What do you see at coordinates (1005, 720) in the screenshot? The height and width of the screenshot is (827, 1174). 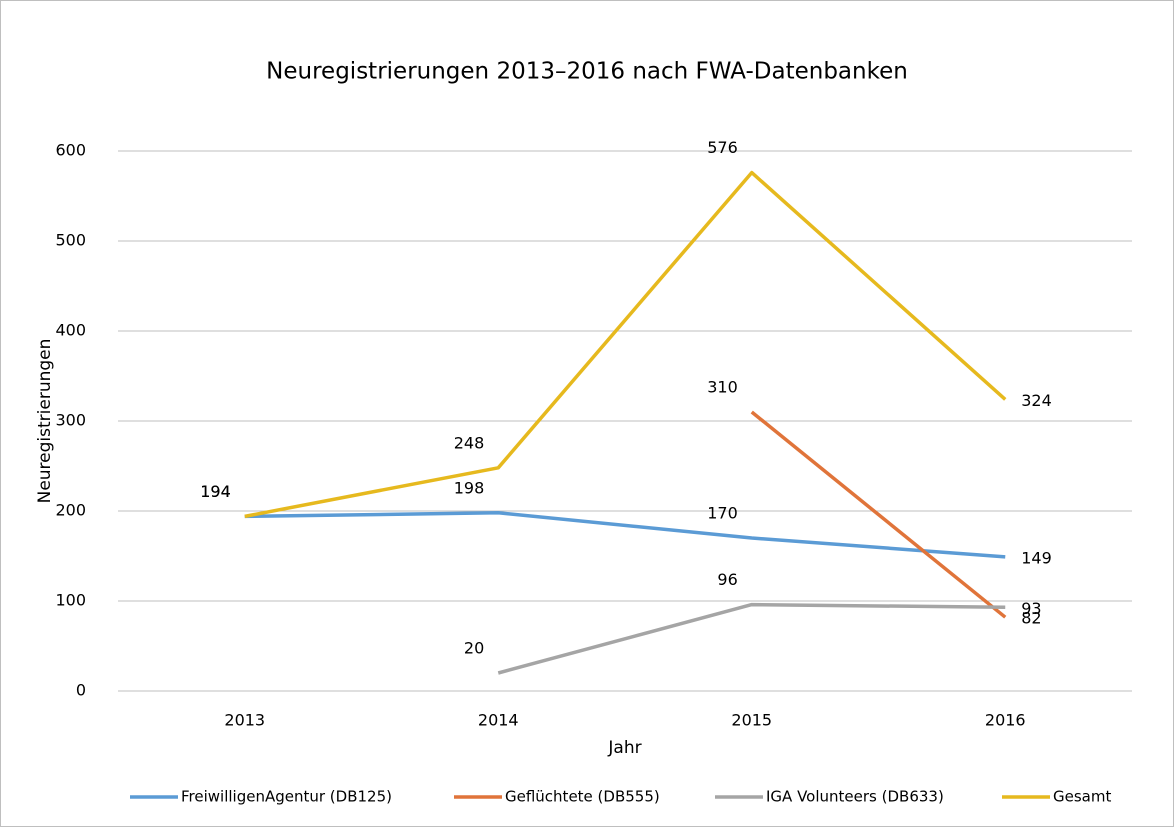 I see `x-tick-label: 2016` at bounding box center [1005, 720].